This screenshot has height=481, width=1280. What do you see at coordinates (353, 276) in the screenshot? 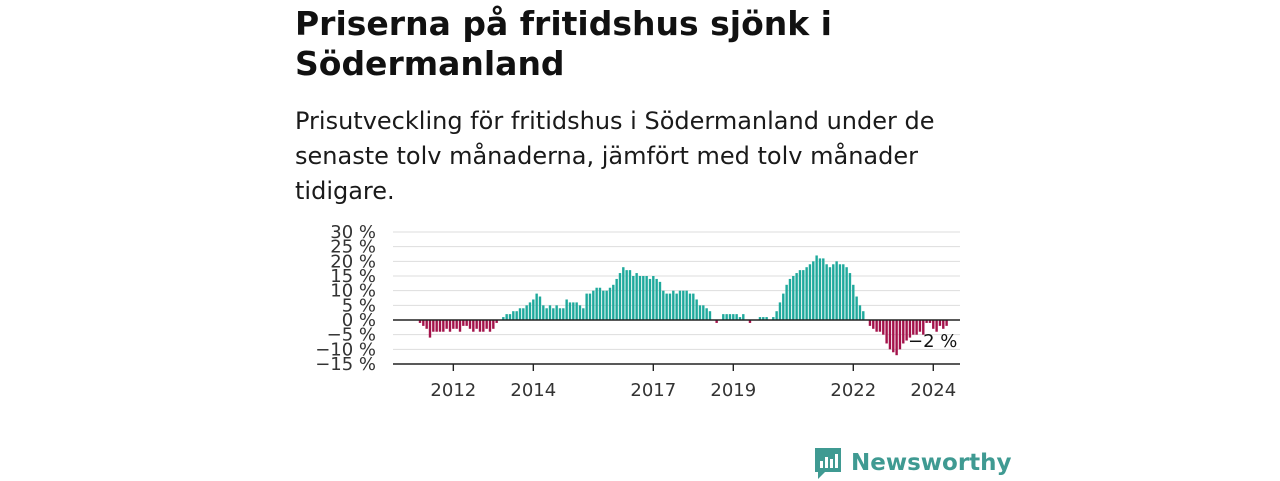
I see `y-tick-label: 15 %` at bounding box center [353, 276].